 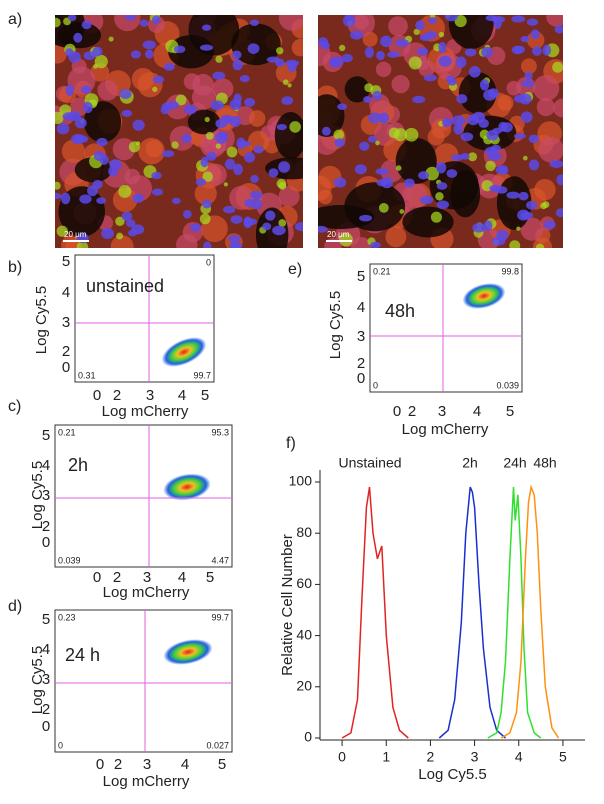 What do you see at coordinates (375, 612) in the screenshot?
I see `histogram-curve` at bounding box center [375, 612].